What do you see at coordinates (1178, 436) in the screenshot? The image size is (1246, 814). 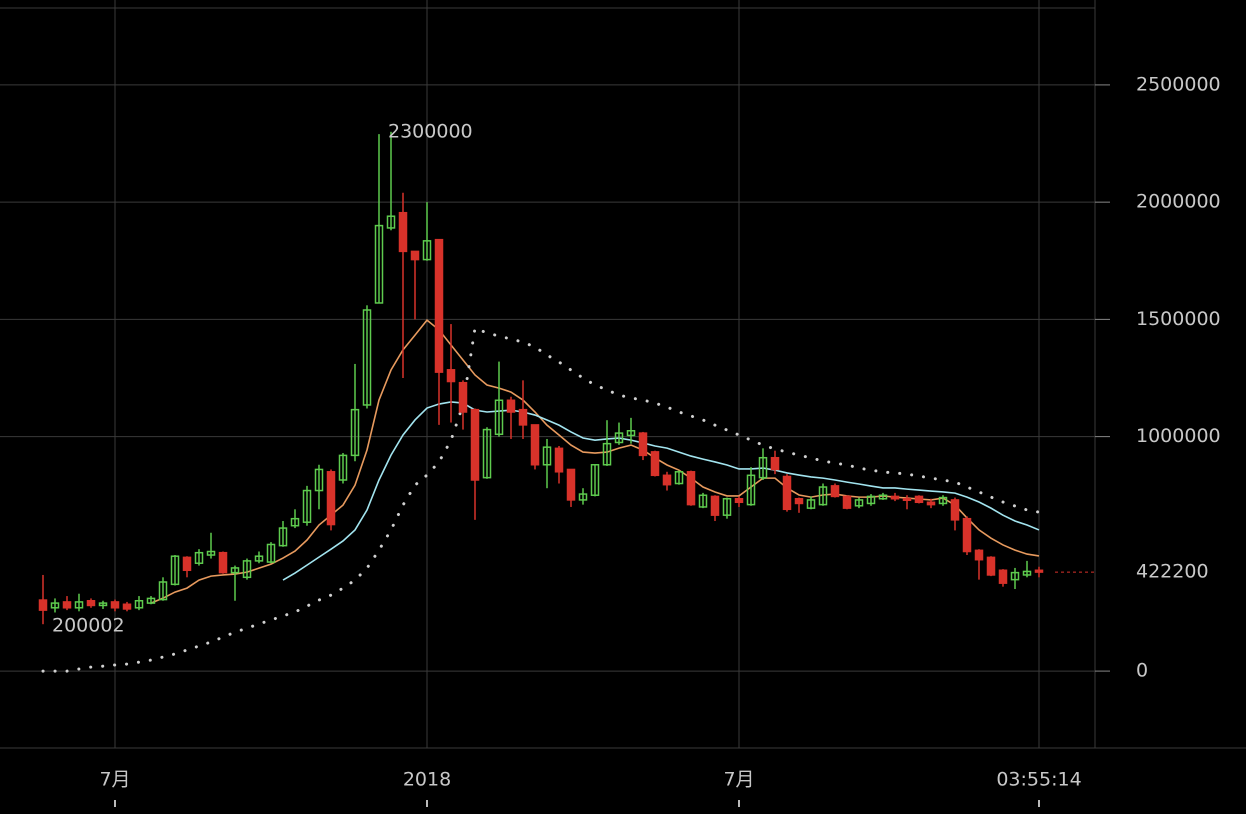 I see `y-tick-label: 1000000` at bounding box center [1178, 436].